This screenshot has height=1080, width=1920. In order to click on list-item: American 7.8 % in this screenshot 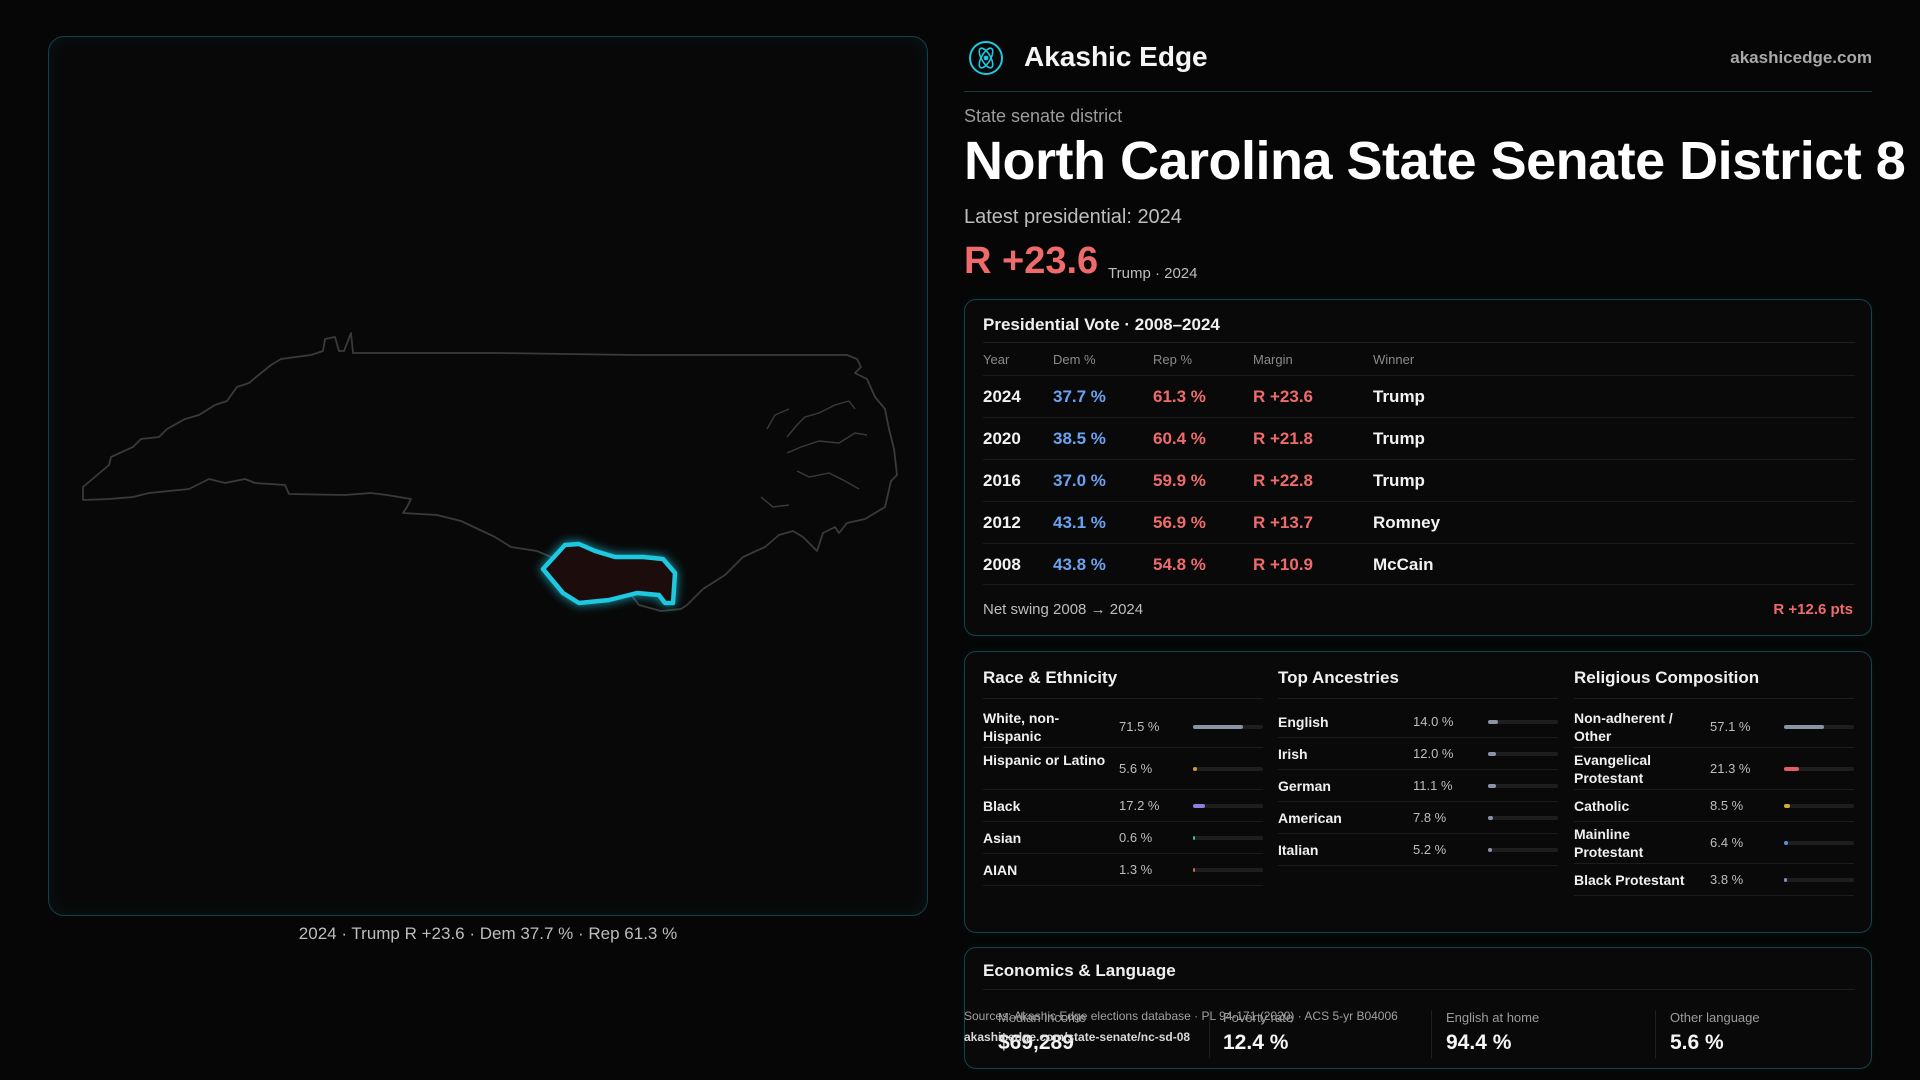, I will do `click(1418, 818)`.